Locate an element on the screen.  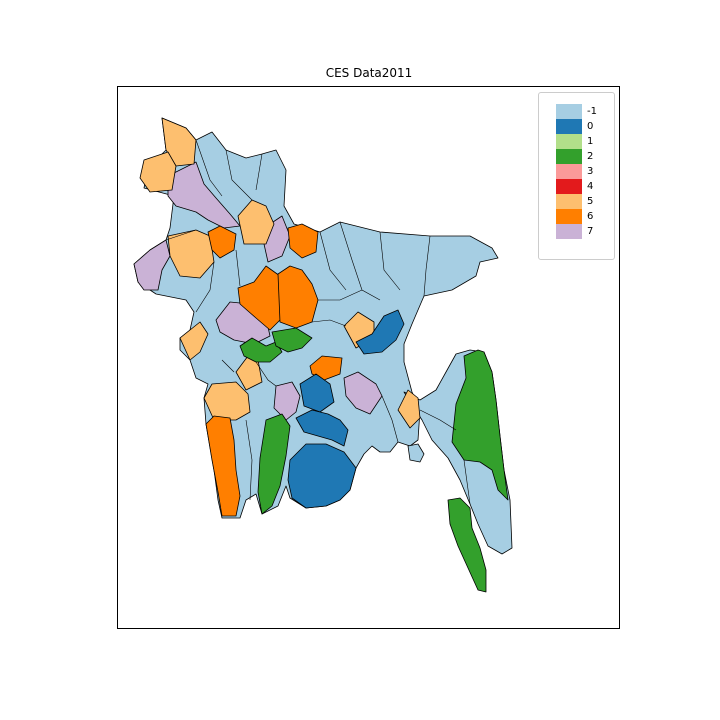
island is located at coordinates (416, 453).